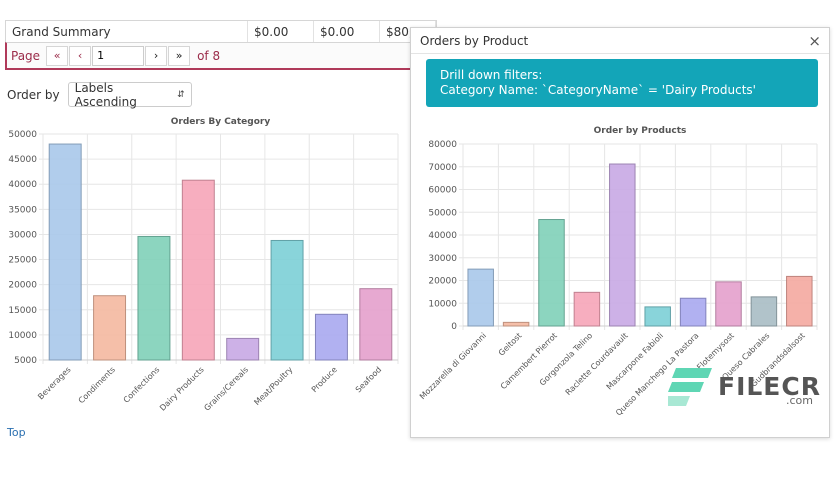  Describe the element at coordinates (226, 389) in the screenshot. I see `category-x-tick-label: Grains/Cereals` at that location.